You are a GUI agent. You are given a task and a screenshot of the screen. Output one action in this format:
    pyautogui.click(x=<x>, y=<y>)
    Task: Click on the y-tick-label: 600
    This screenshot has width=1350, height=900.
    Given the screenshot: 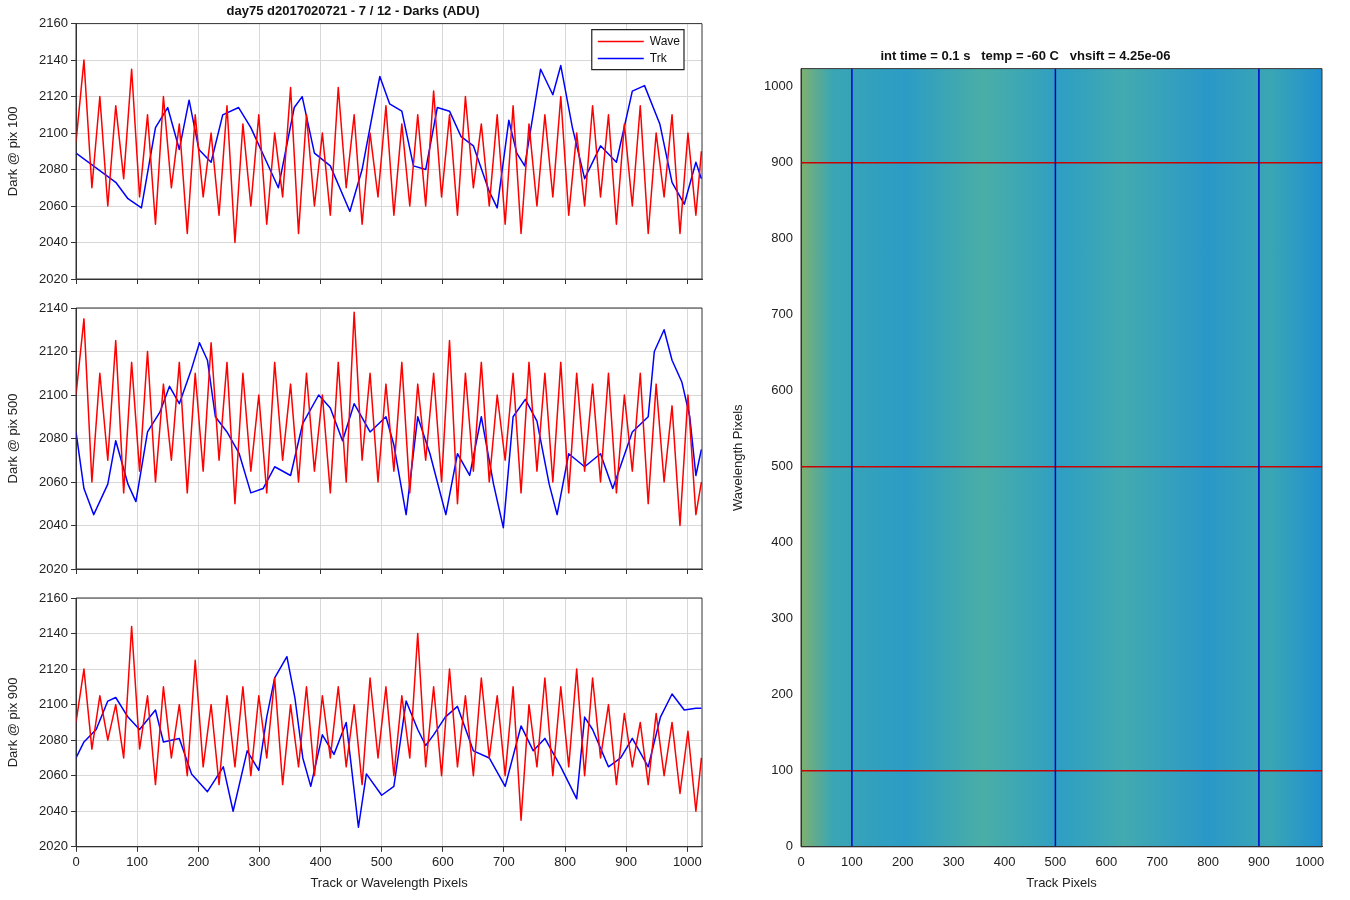 What is the action you would take?
    pyautogui.click(x=782, y=390)
    